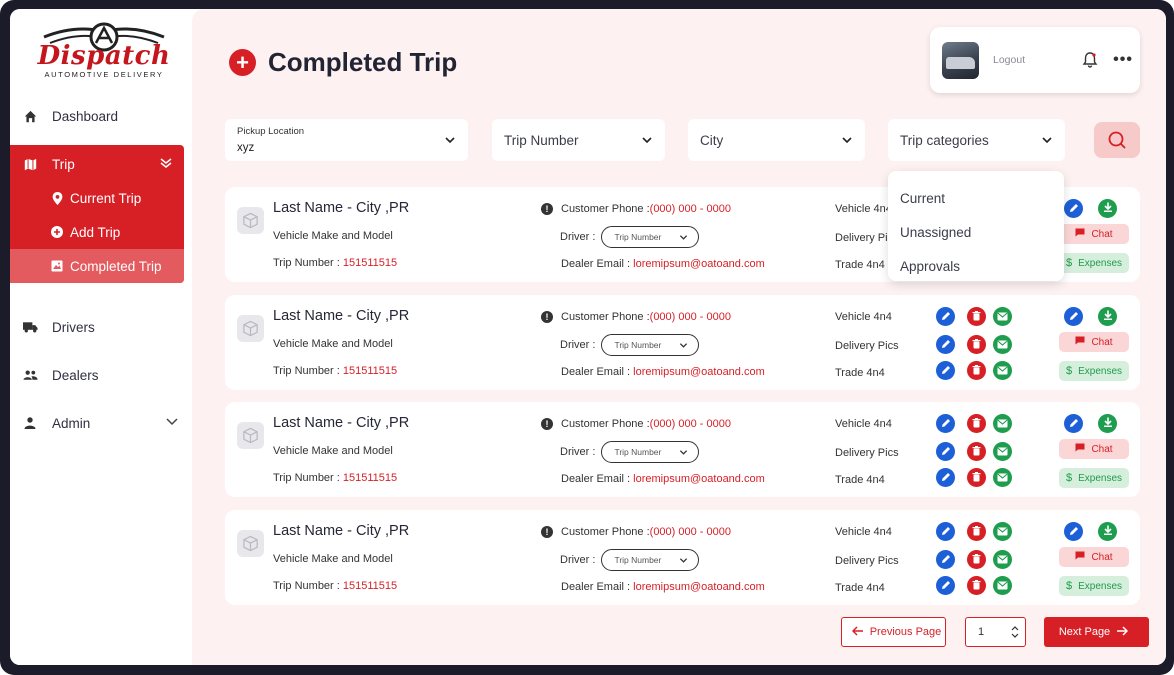 The width and height of the screenshot is (1174, 675). What do you see at coordinates (116, 266) in the screenshot?
I see `sidebar-item-label: Completed Trip` at bounding box center [116, 266].